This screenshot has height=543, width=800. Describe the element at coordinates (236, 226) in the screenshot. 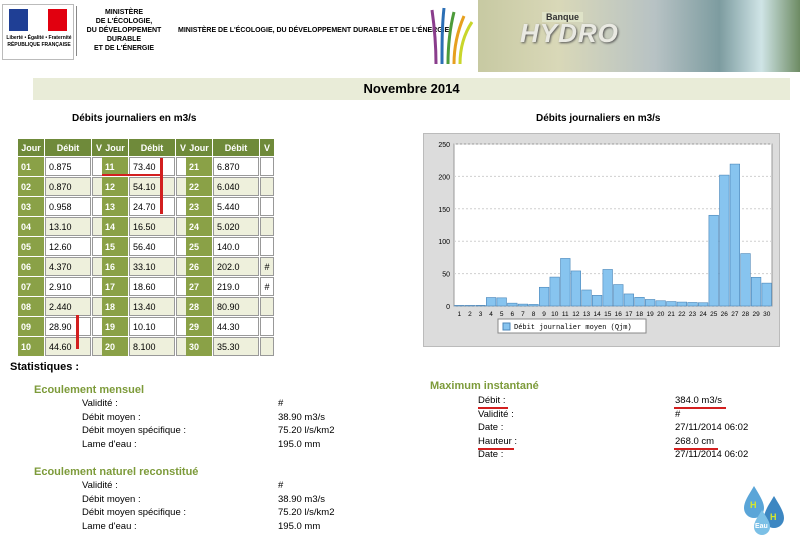

I see `debit-cell: 5.020` at that location.